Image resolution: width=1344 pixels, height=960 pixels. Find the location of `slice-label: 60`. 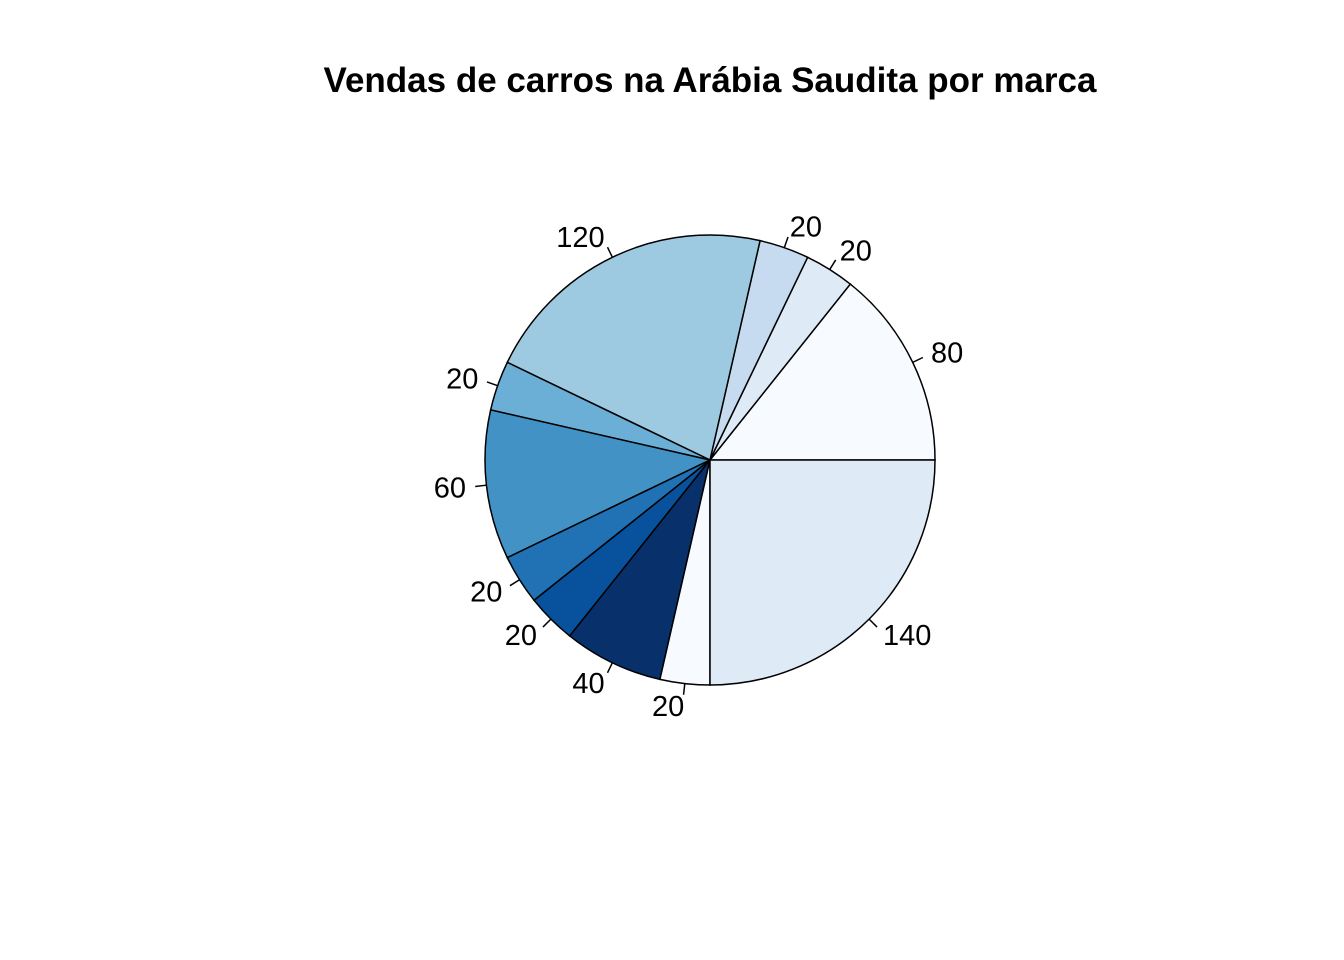

slice-label: 60 is located at coordinates (450, 489).